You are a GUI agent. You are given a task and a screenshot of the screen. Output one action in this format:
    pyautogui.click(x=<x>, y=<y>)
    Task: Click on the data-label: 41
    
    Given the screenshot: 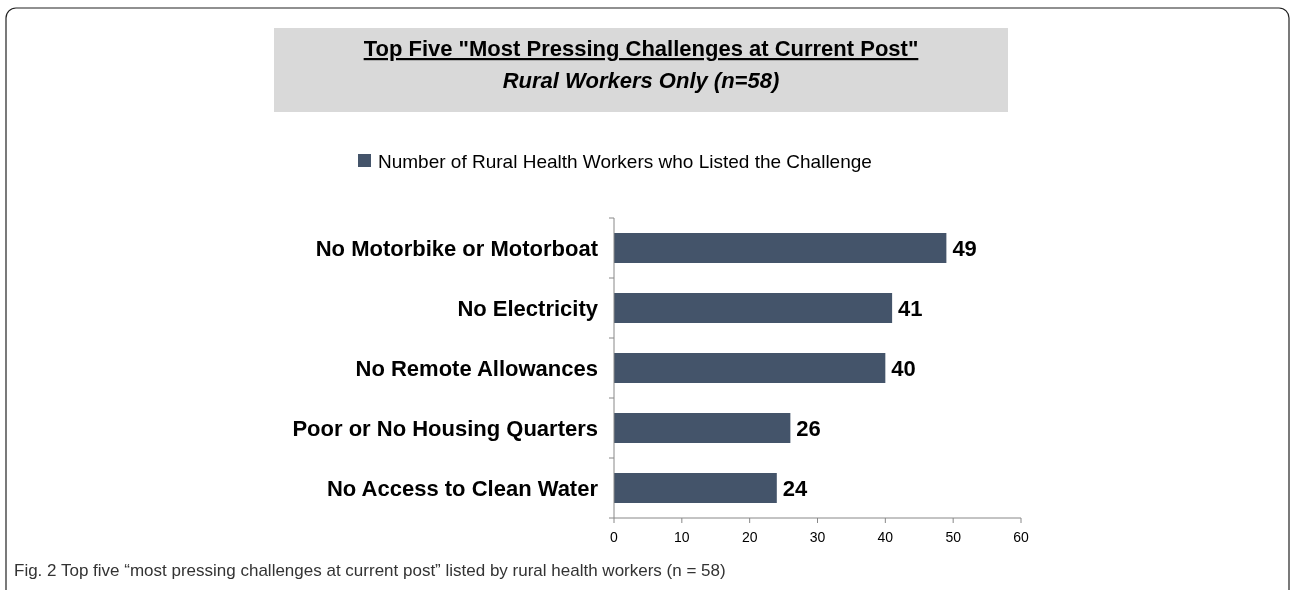 What is the action you would take?
    pyautogui.click(x=910, y=308)
    